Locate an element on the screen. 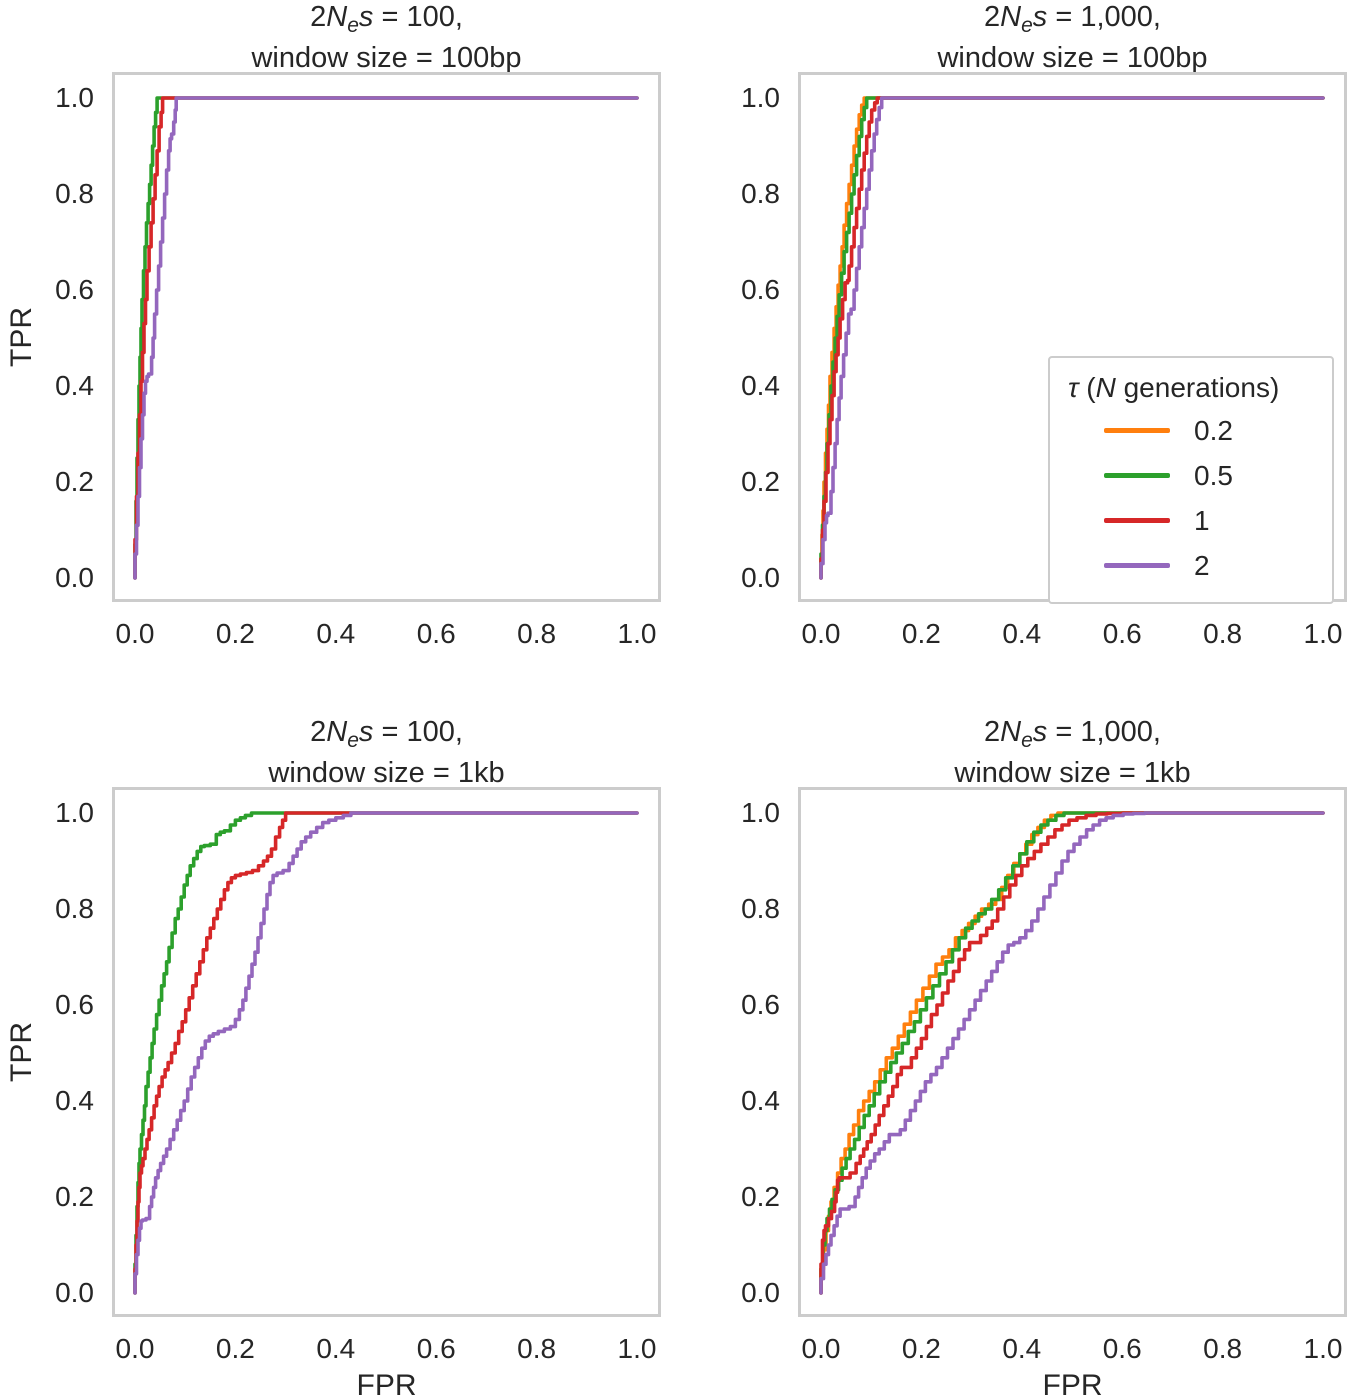 This screenshot has width=1352, height=1400. title-segment: generations) is located at coordinates (1197, 387).